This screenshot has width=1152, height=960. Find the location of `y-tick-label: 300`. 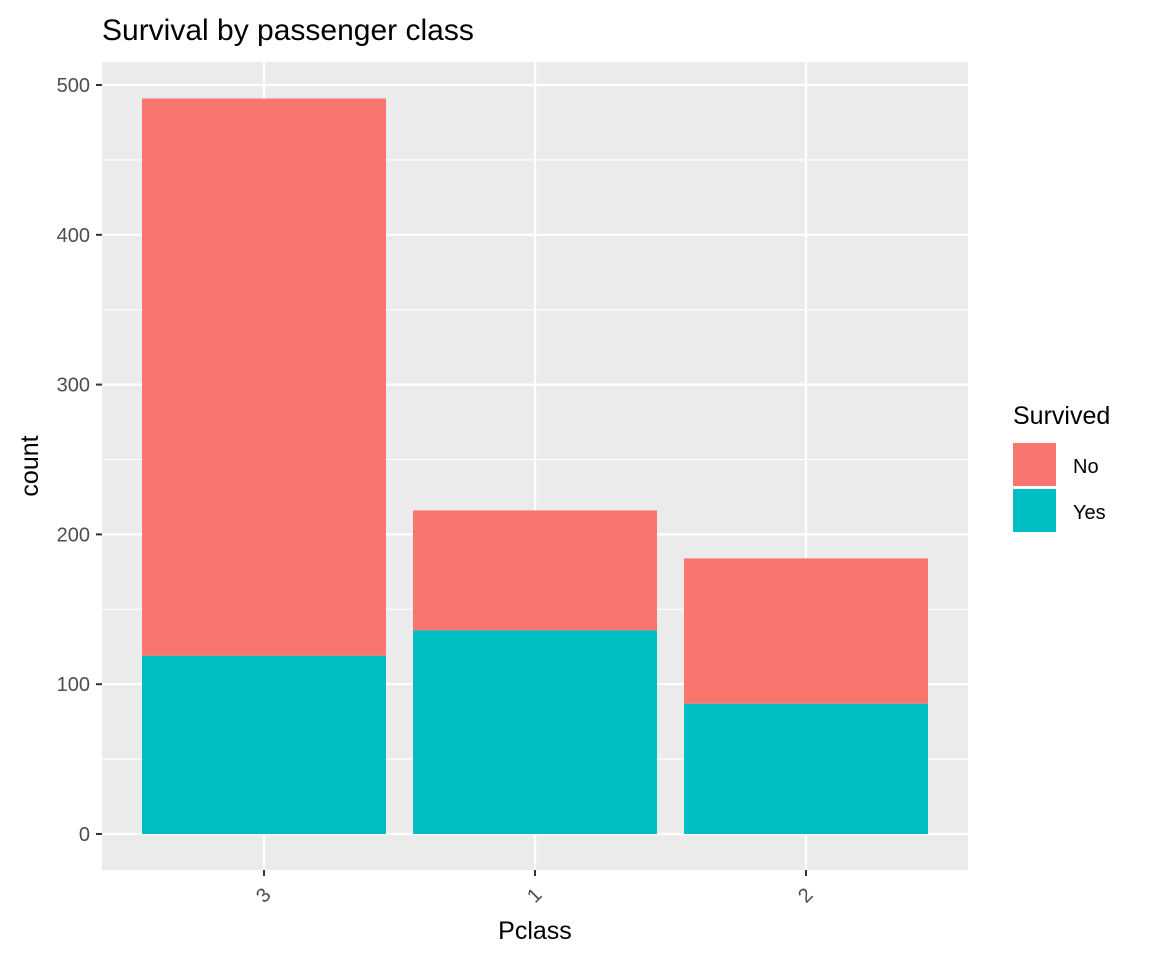

y-tick-label: 300 is located at coordinates (73, 386).